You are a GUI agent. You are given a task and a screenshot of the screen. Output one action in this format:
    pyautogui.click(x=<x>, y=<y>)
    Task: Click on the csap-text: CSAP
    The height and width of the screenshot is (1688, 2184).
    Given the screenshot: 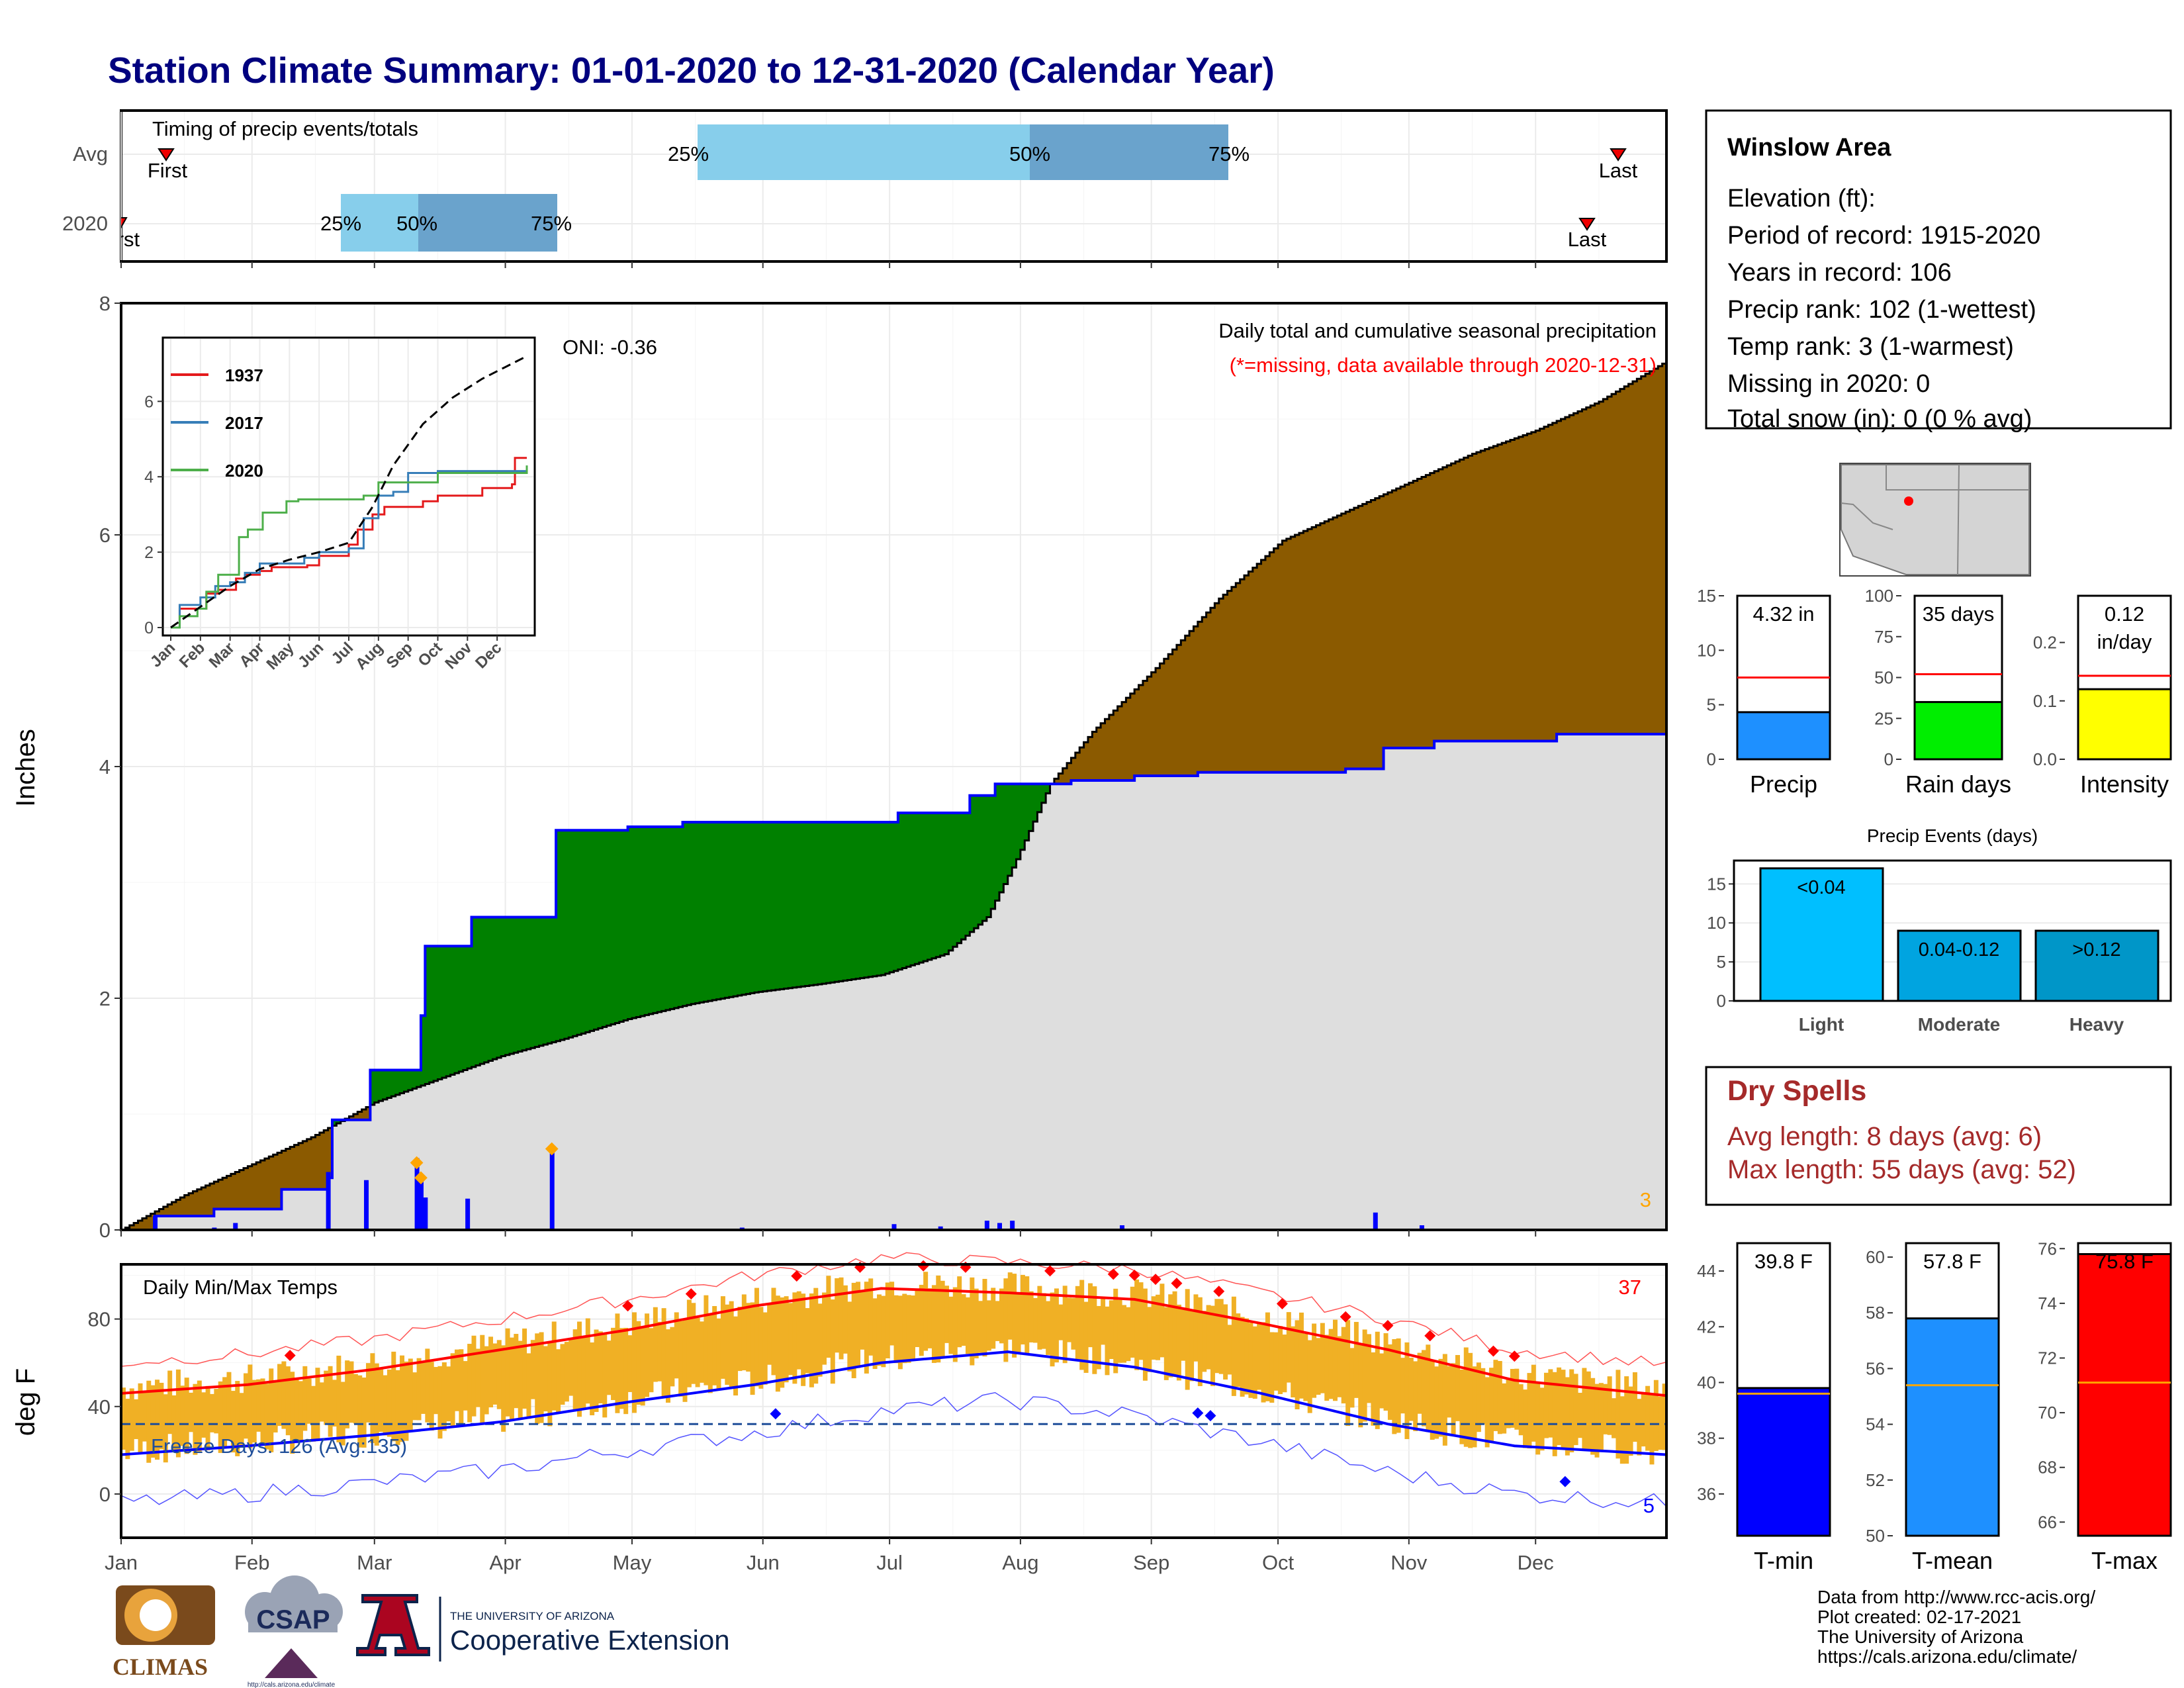 What is the action you would take?
    pyautogui.click(x=293, y=1619)
    